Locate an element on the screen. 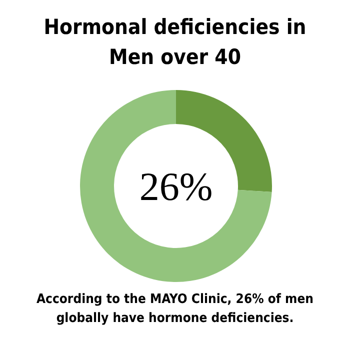  text: 26% is located at coordinates (176, 186).